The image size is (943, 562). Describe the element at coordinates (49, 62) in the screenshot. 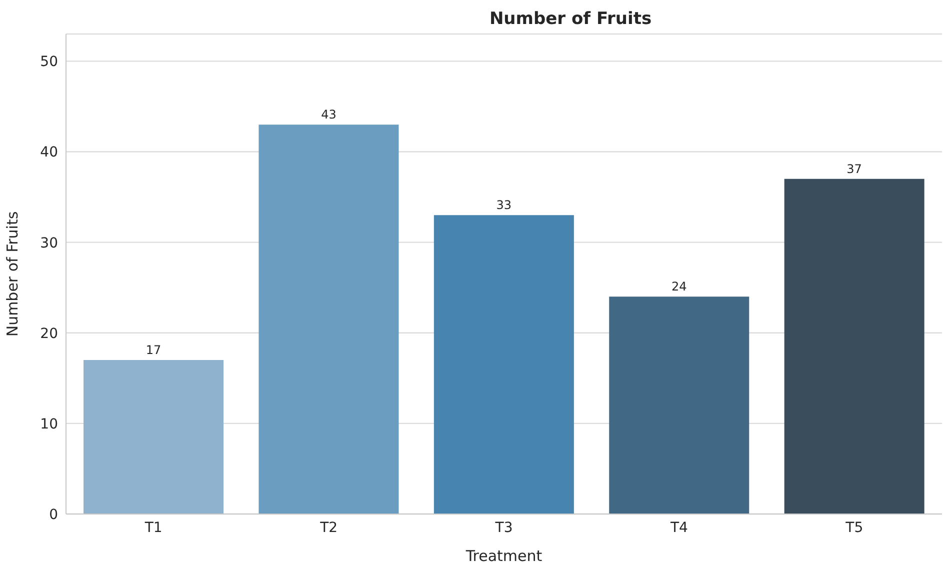

I see `y-tick-label: 50` at that location.